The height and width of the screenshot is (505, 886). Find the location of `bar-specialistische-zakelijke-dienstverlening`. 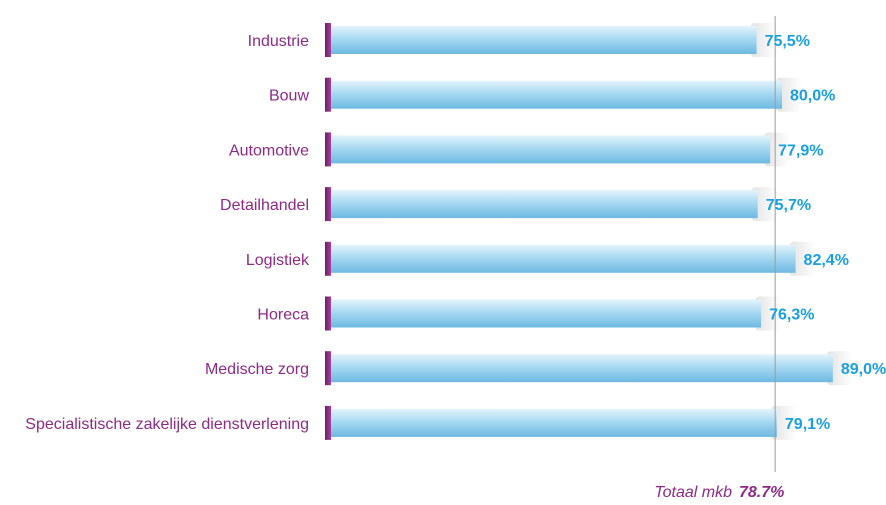

bar-specialistische-zakelijke-dienstverlening is located at coordinates (553, 422).